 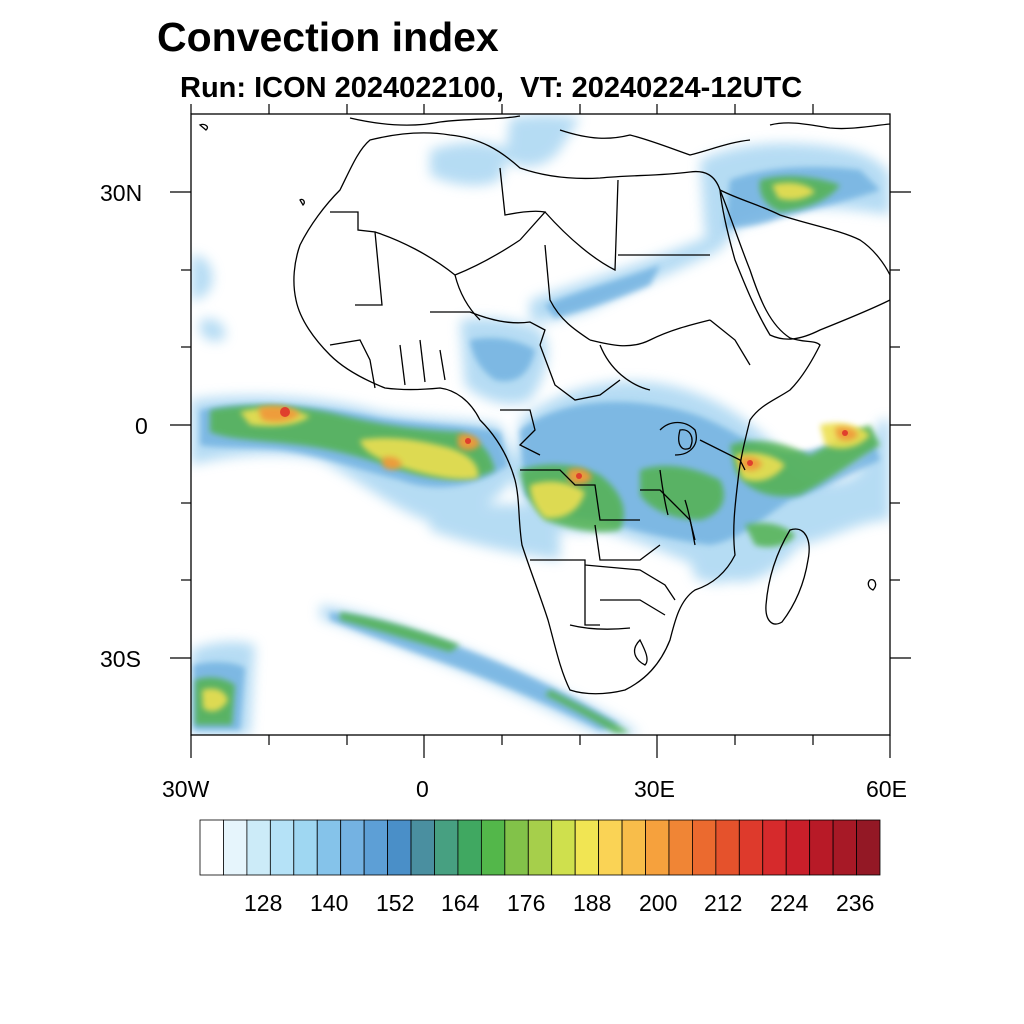 What do you see at coordinates (526, 903) in the screenshot?
I see `colorbar-label: 176` at bounding box center [526, 903].